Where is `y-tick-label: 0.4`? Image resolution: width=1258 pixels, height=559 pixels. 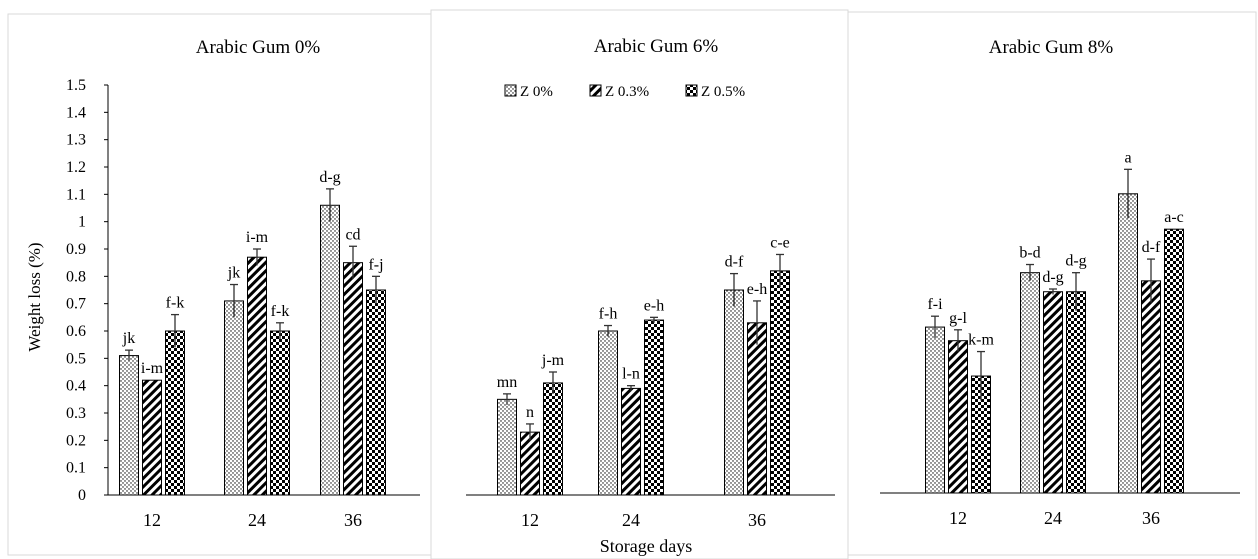
y-tick-label: 0.4 is located at coordinates (76, 386).